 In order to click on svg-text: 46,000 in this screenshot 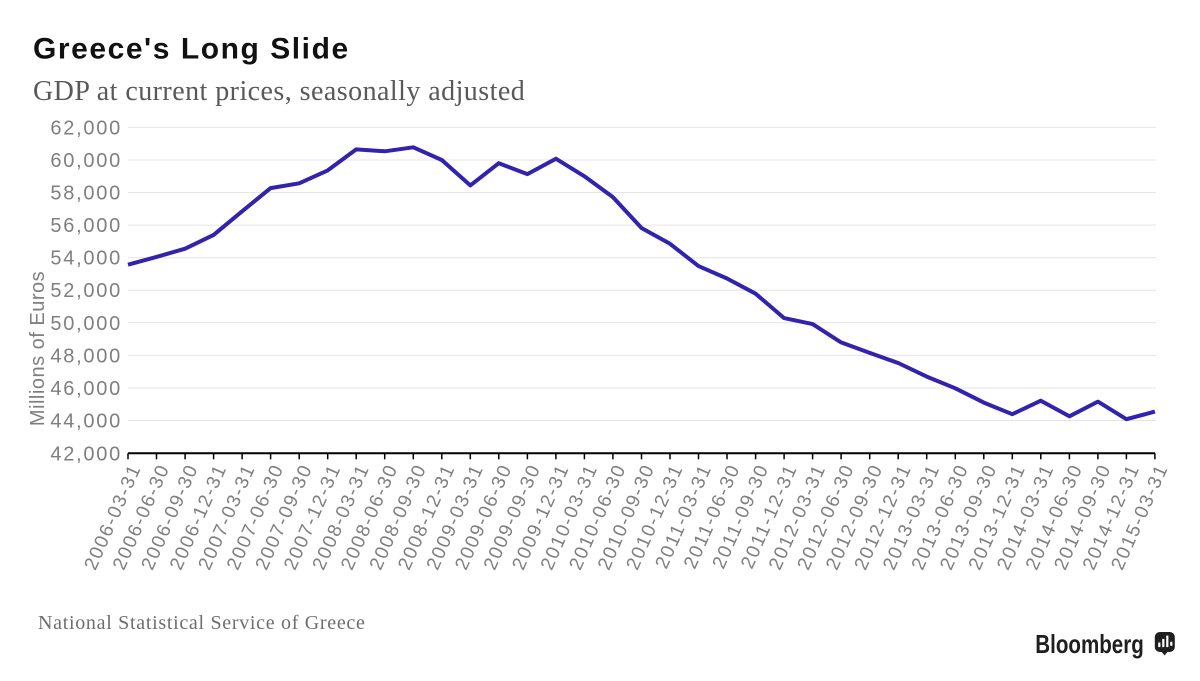, I will do `click(86, 389)`.